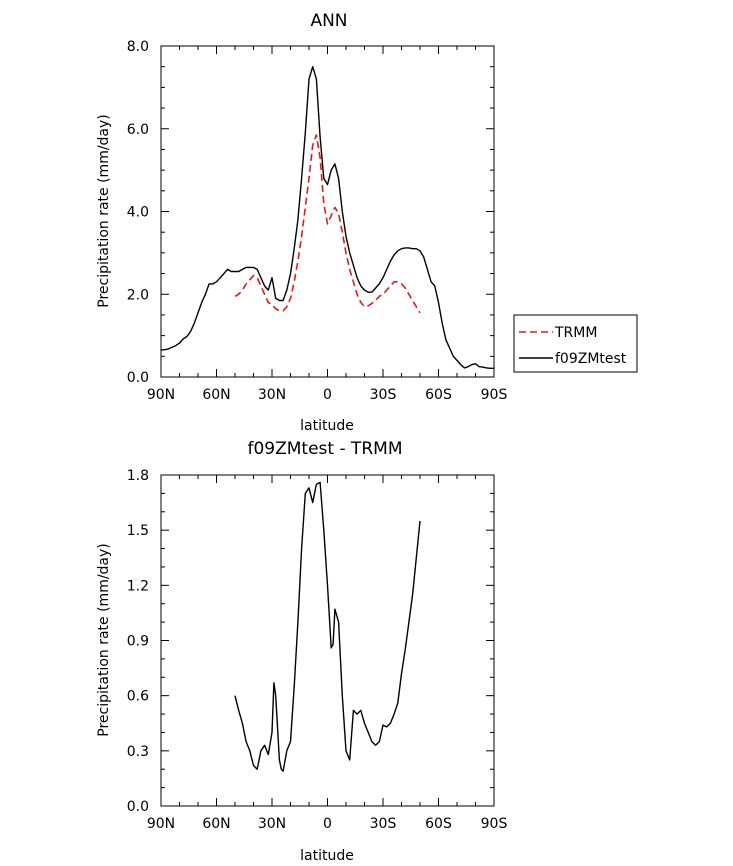 This screenshot has height=866, width=733. Describe the element at coordinates (138, 642) in the screenshot. I see `bottom-y-tick-label: 0.9` at that location.